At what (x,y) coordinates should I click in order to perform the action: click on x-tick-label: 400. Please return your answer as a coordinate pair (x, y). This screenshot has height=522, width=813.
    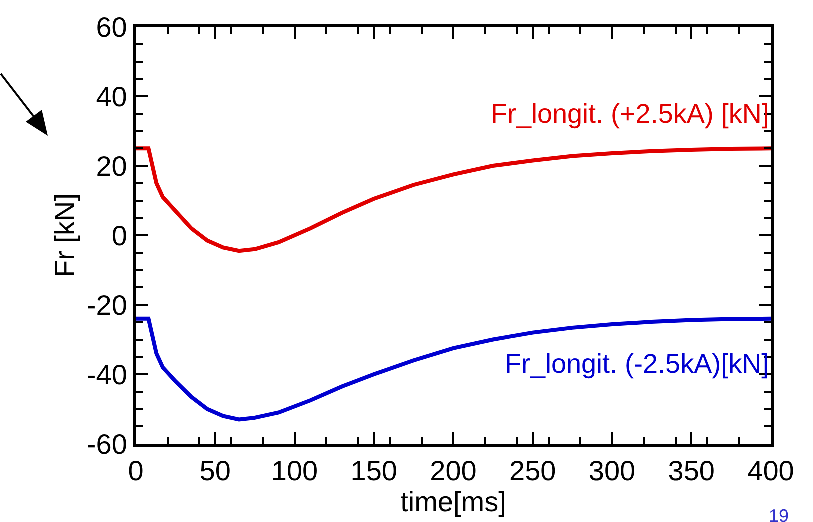
    Looking at the image, I should click on (771, 471).